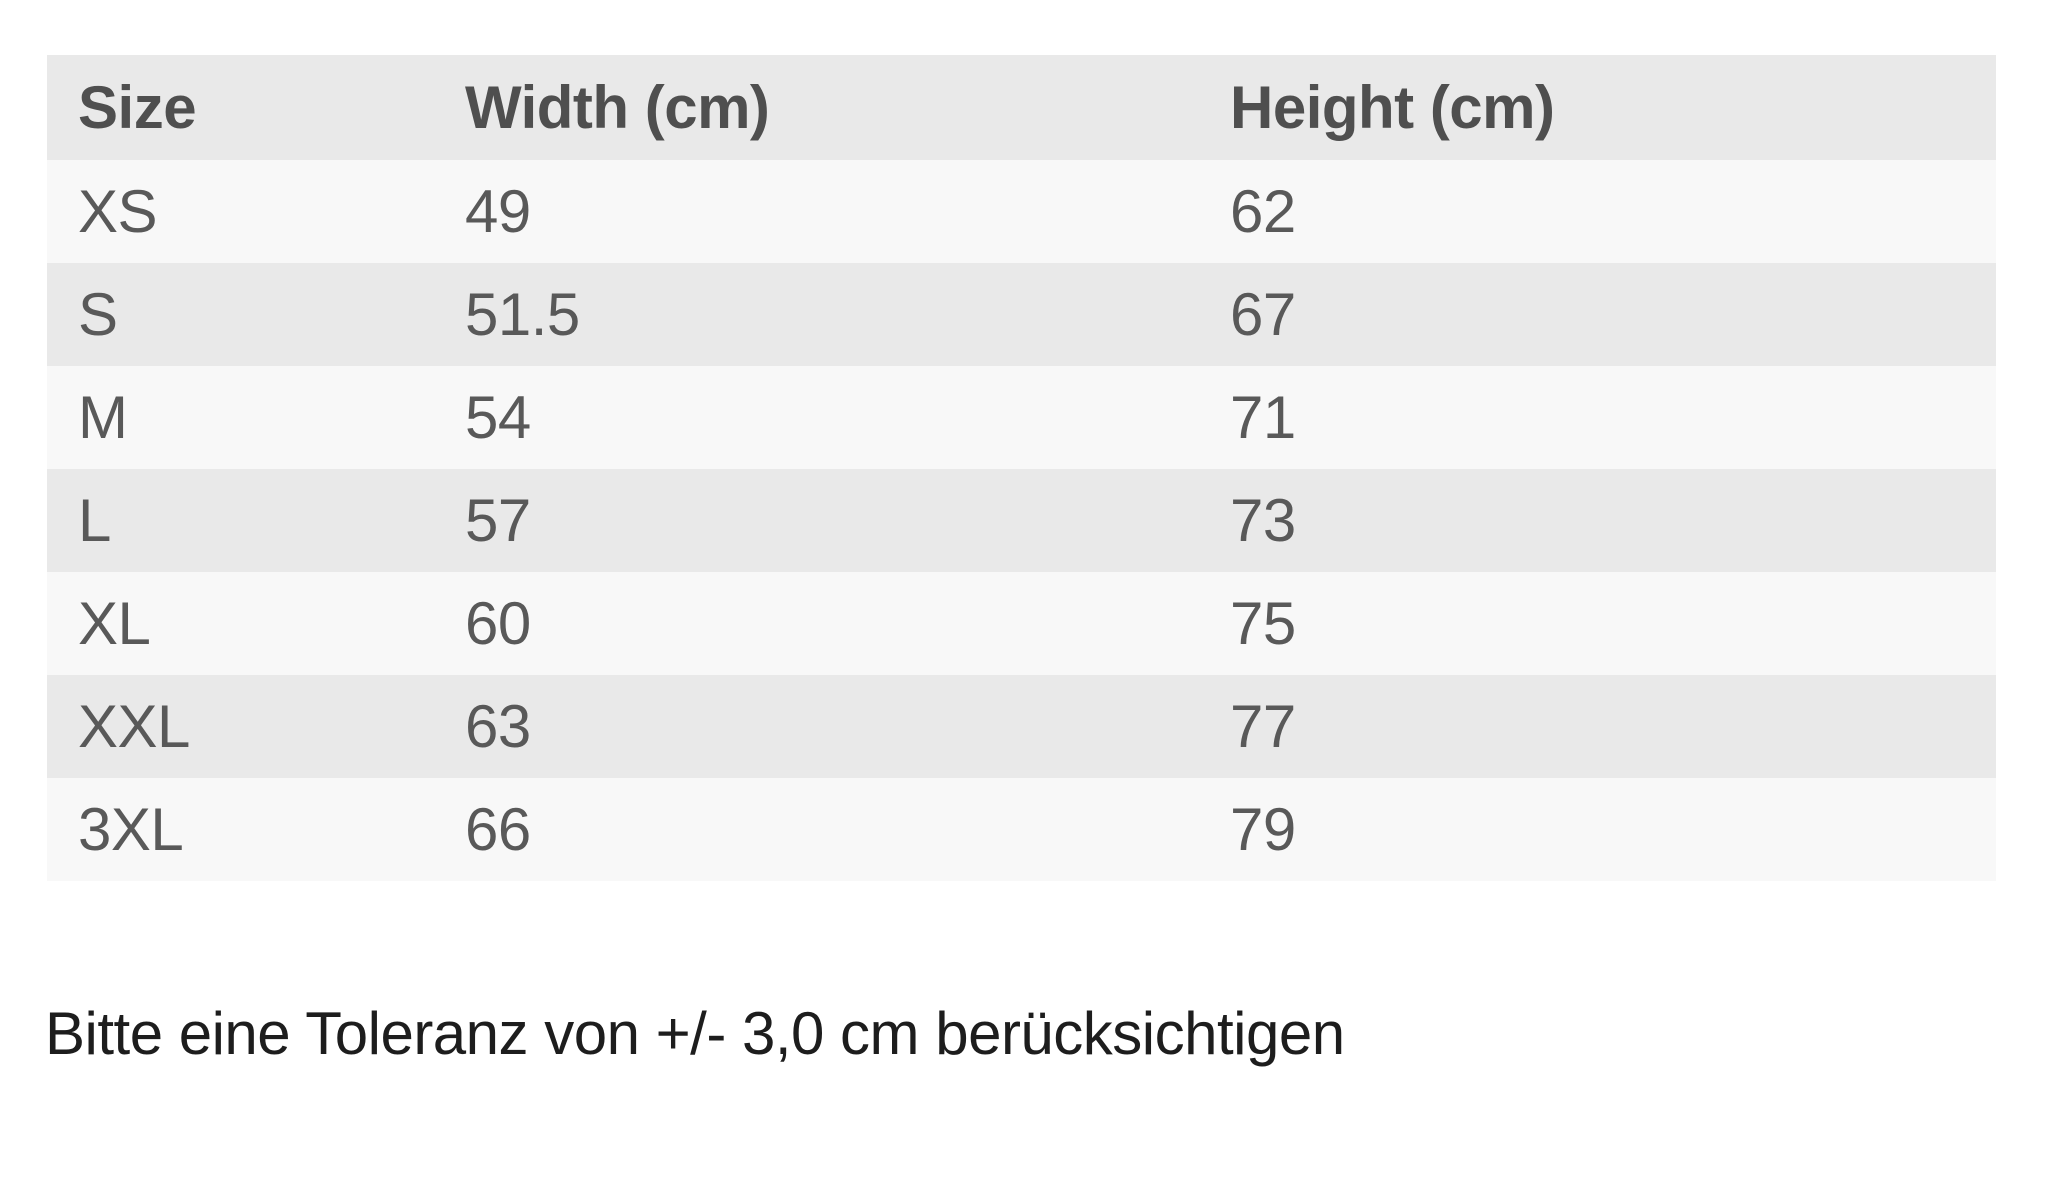 The height and width of the screenshot is (1193, 2048). Describe the element at coordinates (1021, 726) in the screenshot. I see `table-row: XXL 63 77` at that location.